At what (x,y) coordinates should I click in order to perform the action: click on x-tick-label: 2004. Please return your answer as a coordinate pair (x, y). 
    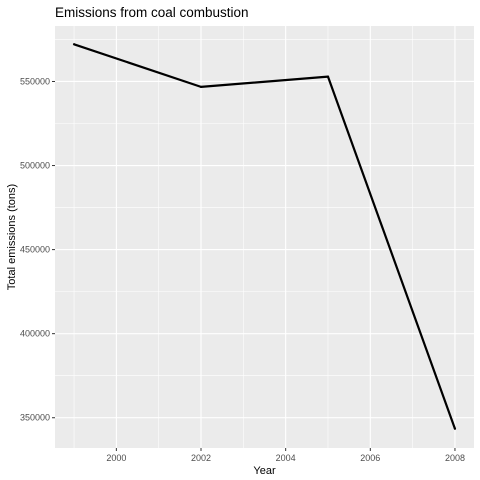
    Looking at the image, I should click on (286, 458).